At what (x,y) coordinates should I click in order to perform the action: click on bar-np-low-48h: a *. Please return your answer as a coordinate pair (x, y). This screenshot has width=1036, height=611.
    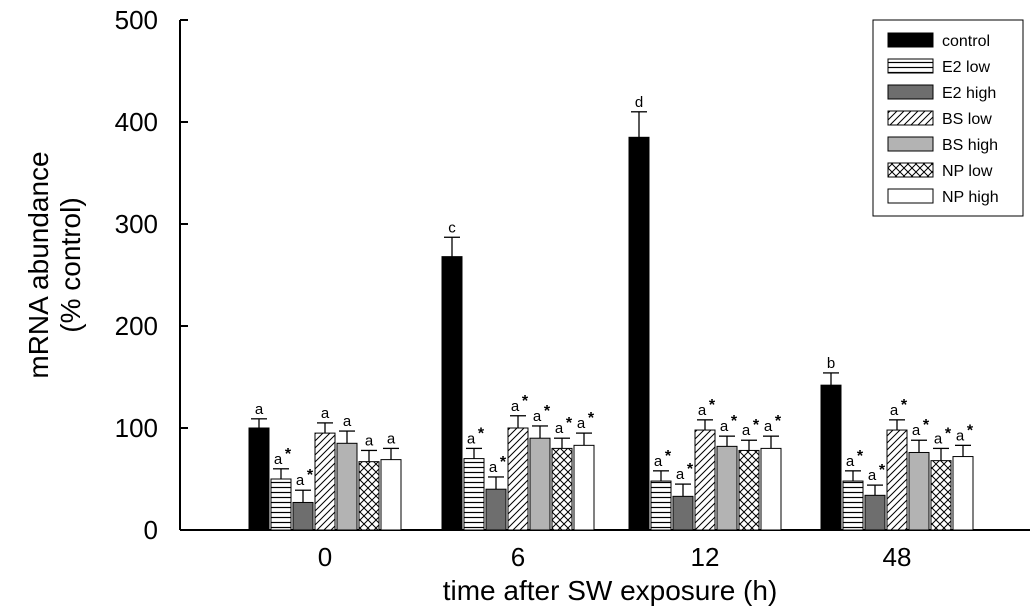
    Looking at the image, I should click on (941, 478).